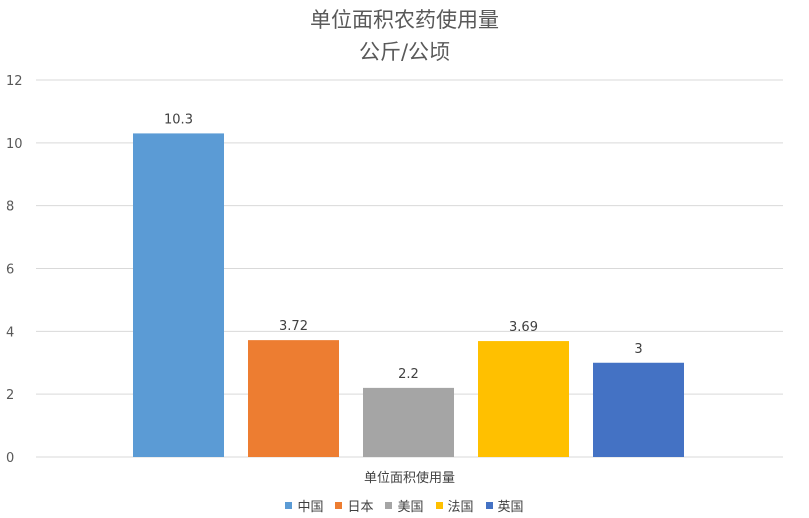 This screenshot has width=809, height=518. I want to click on legend-item: 日本, so click(354, 505).